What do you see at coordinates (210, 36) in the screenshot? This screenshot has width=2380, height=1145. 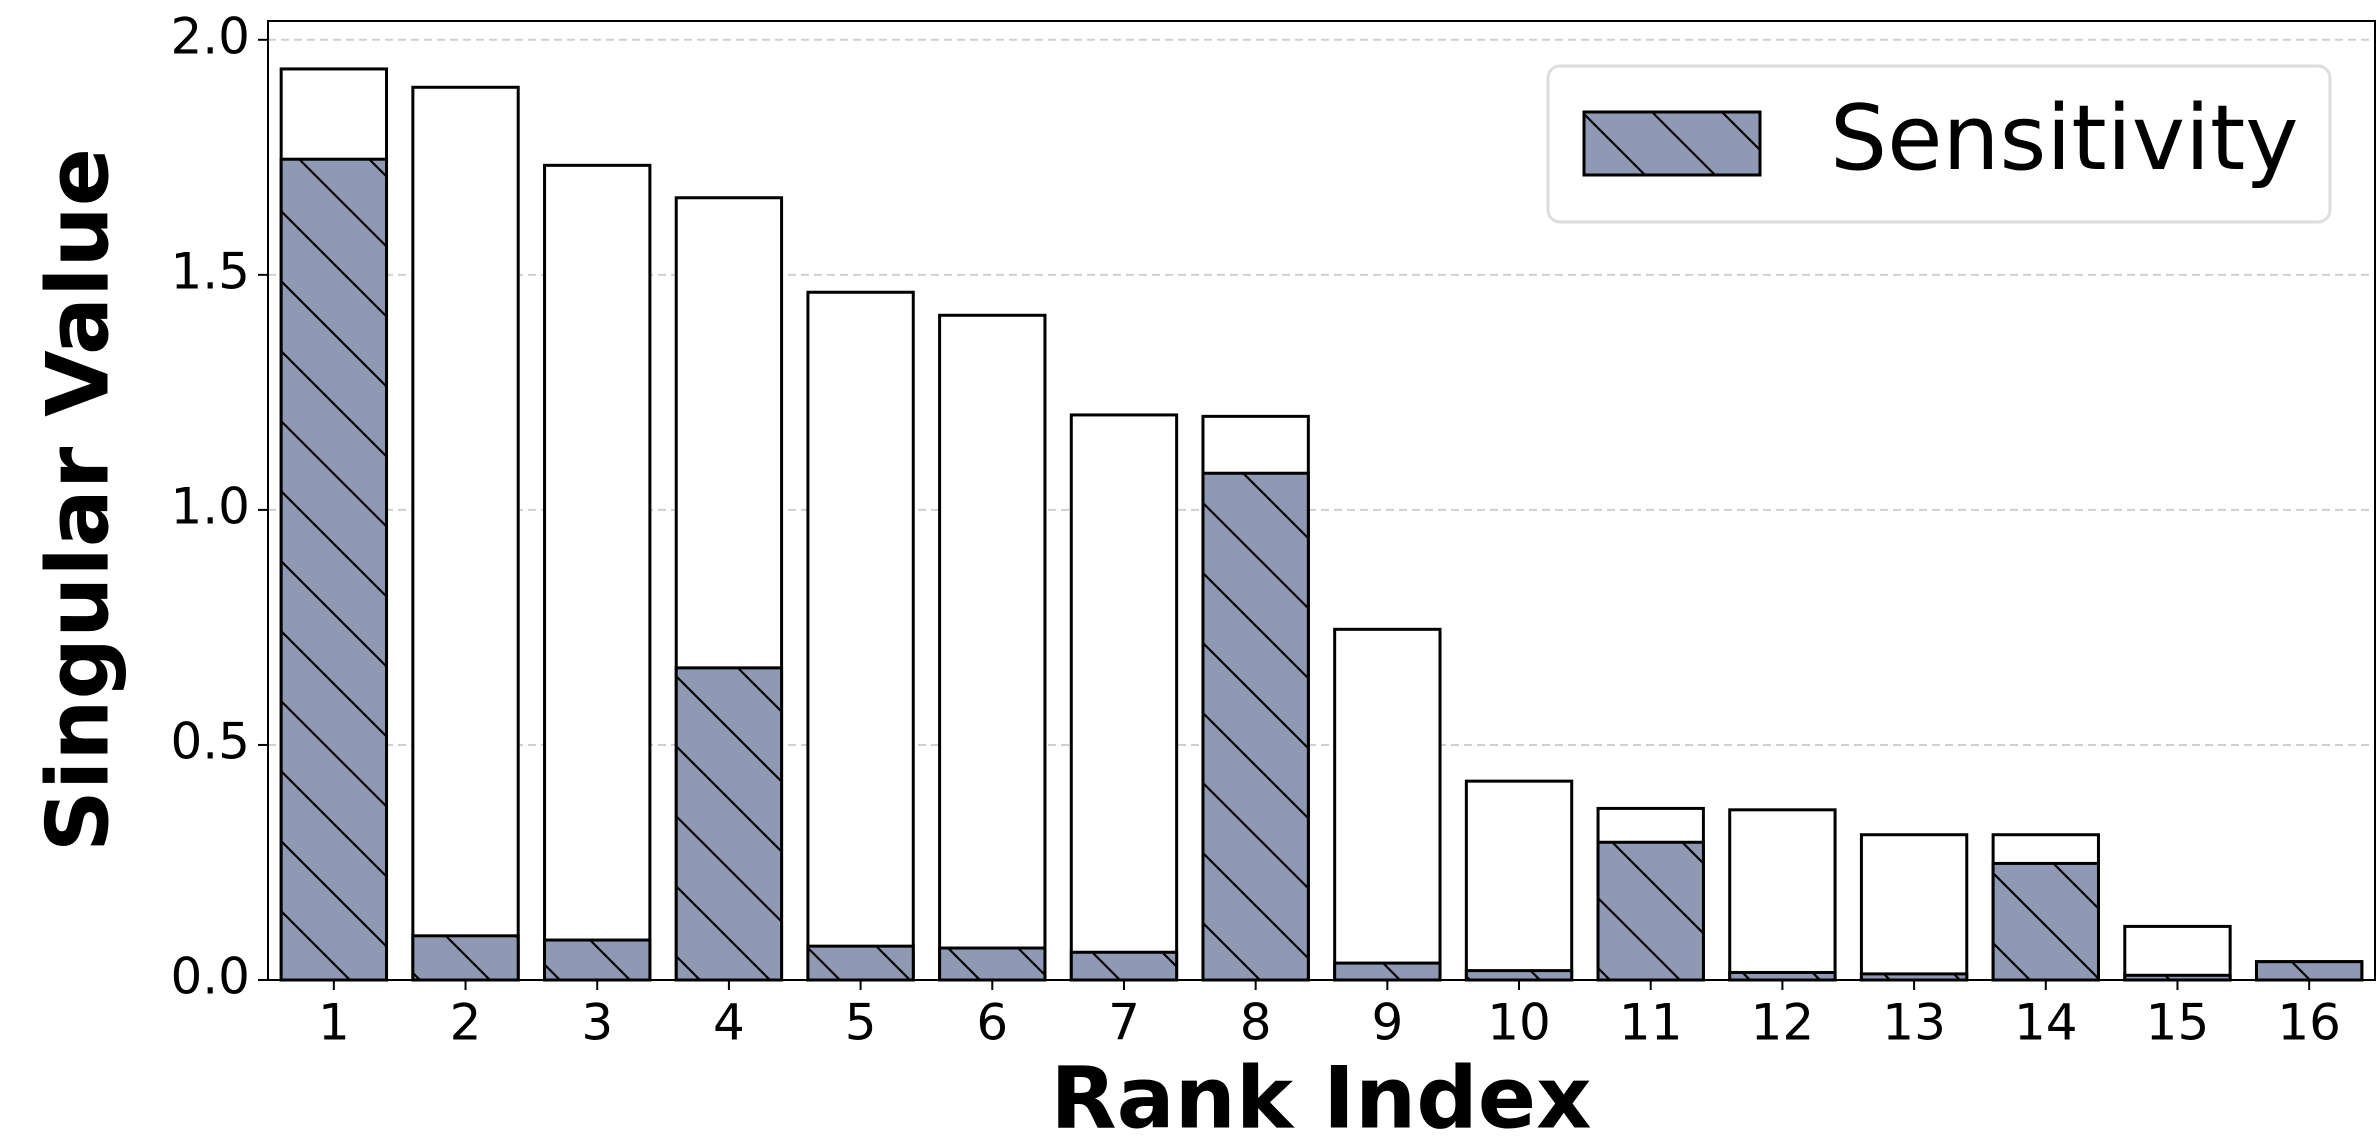 I see `y-tick-label: 2.0` at bounding box center [210, 36].